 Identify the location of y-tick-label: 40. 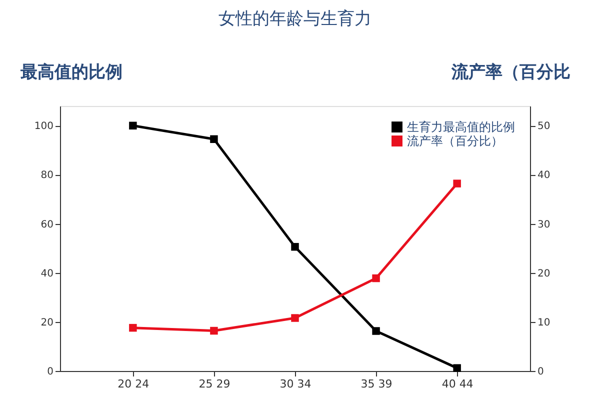
(47, 274).